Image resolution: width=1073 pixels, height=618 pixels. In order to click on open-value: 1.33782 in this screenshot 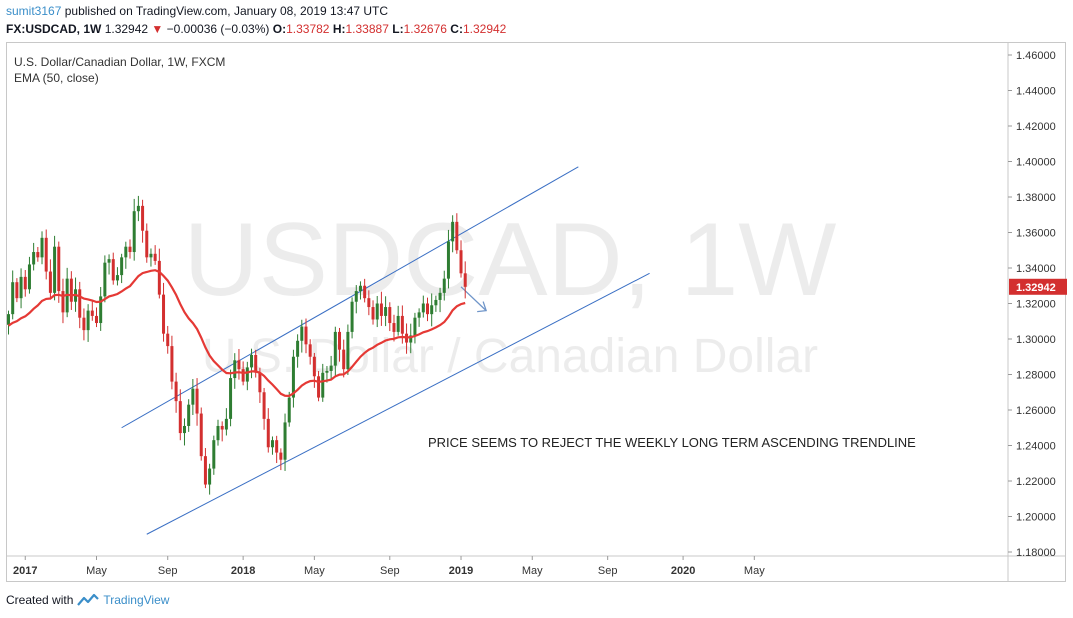, I will do `click(308, 29)`.